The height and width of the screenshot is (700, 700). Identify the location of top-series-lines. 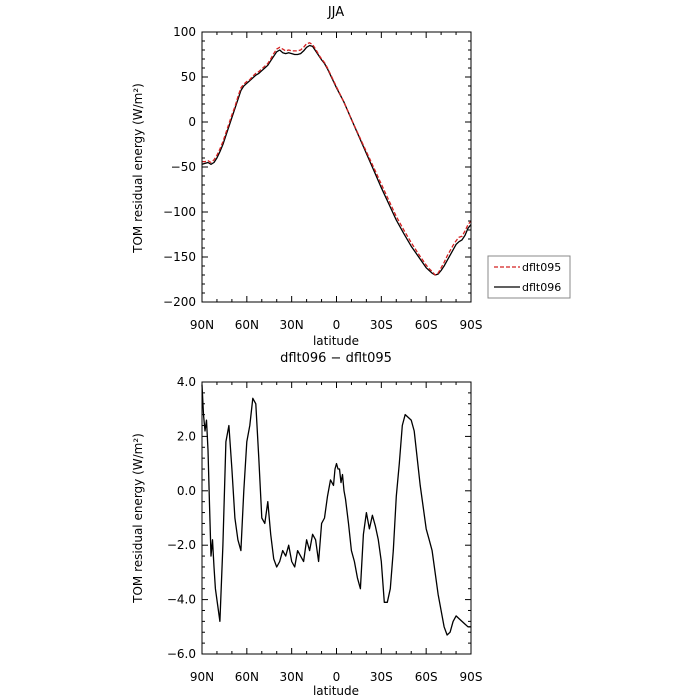
(336, 159).